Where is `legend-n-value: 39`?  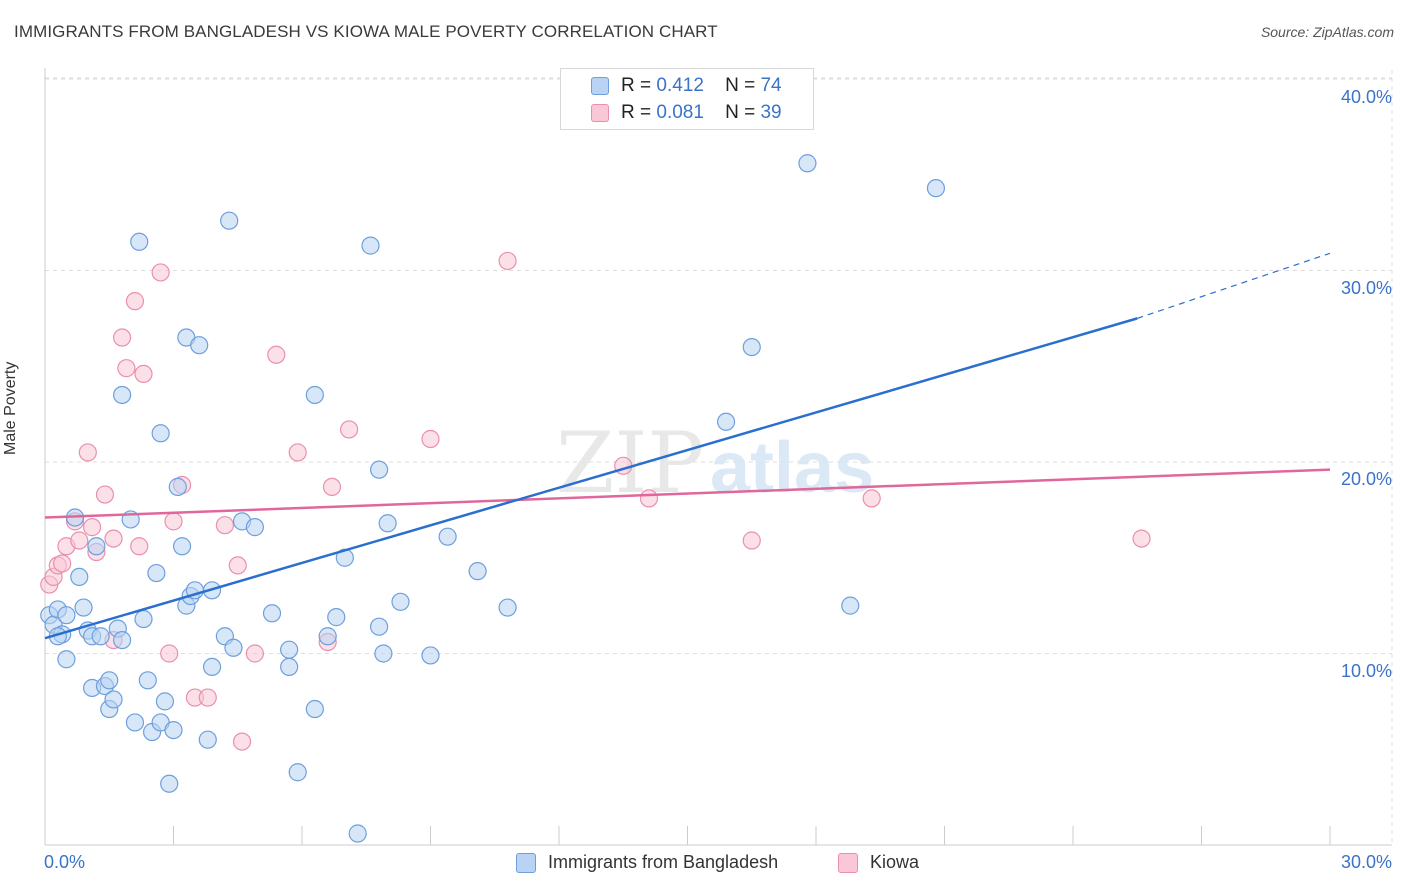
legend-n-value: 39 is located at coordinates (771, 112).